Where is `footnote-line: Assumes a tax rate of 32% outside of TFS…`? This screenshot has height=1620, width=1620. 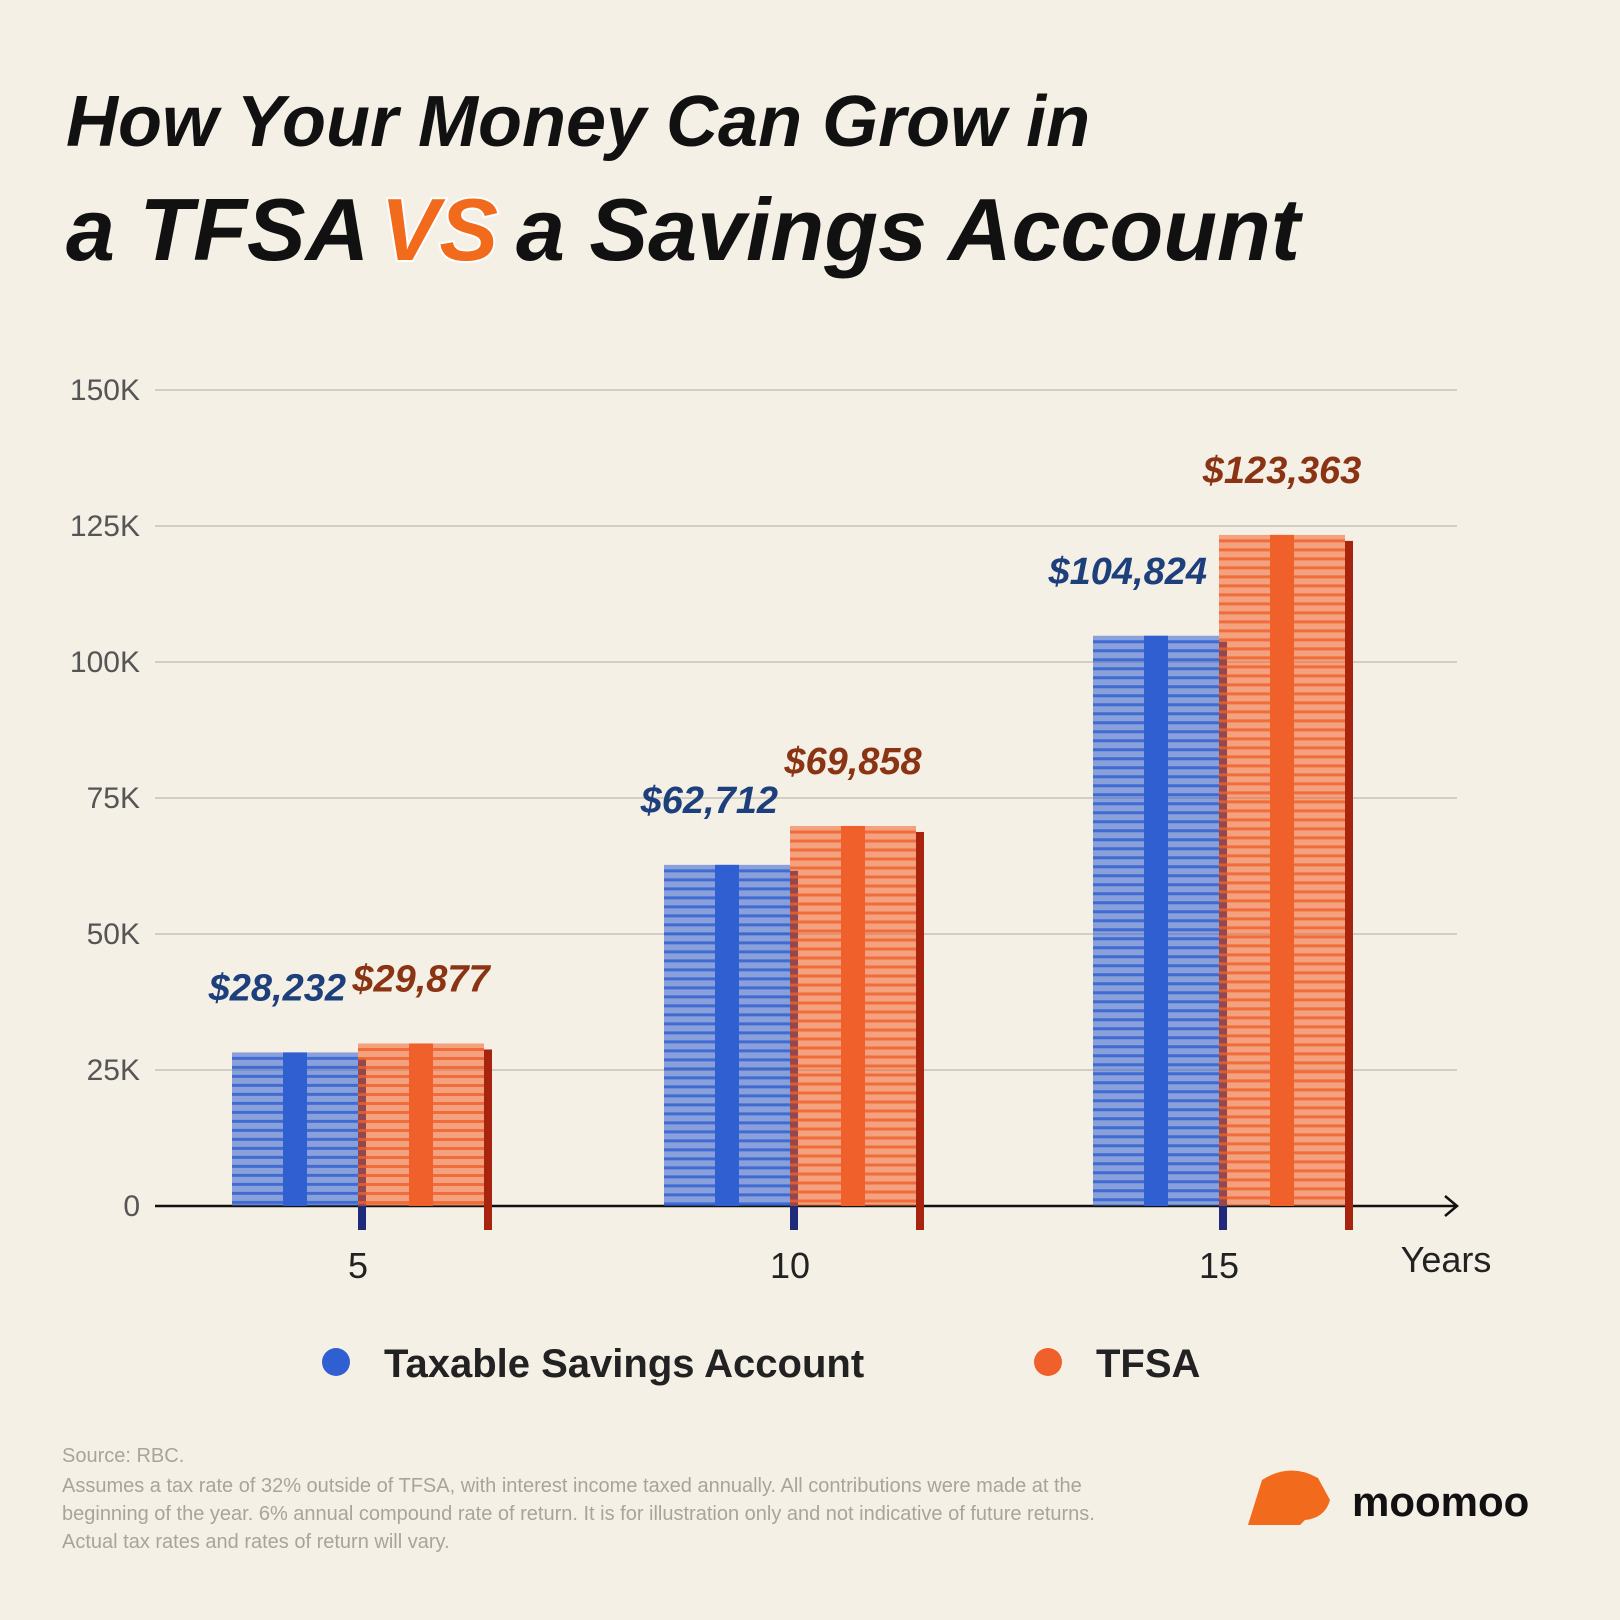
footnote-line: Assumes a tax rate of 32% outside of TFS… is located at coordinates (572, 1486).